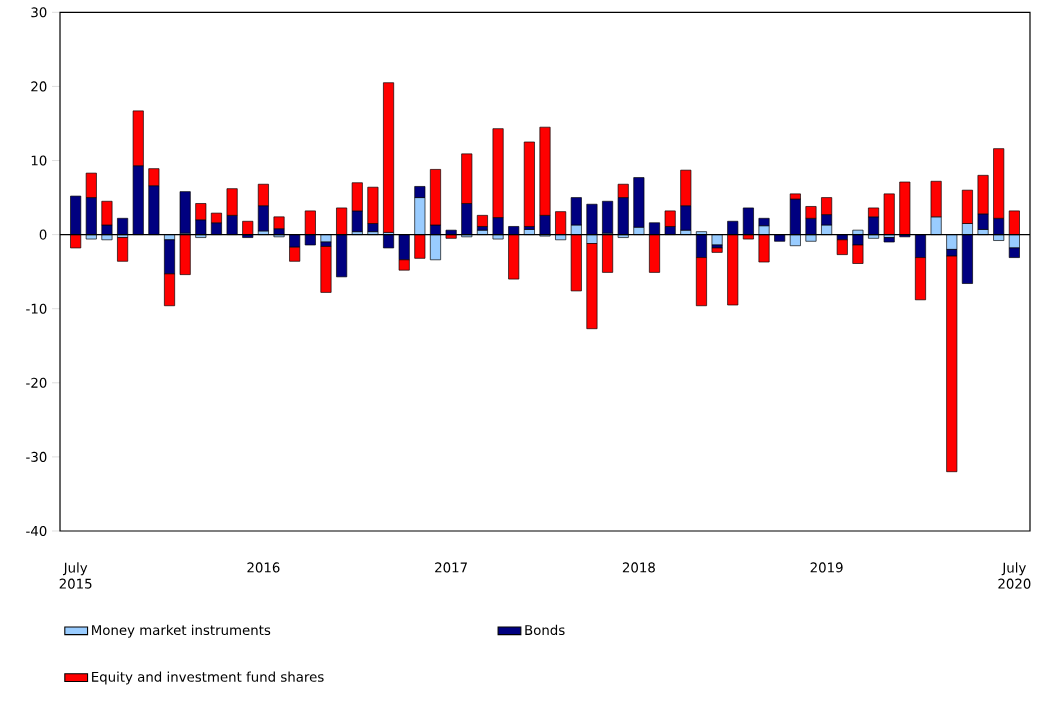  Describe the element at coordinates (181, 631) in the screenshot. I see `legend-label: Money market instruments` at that location.